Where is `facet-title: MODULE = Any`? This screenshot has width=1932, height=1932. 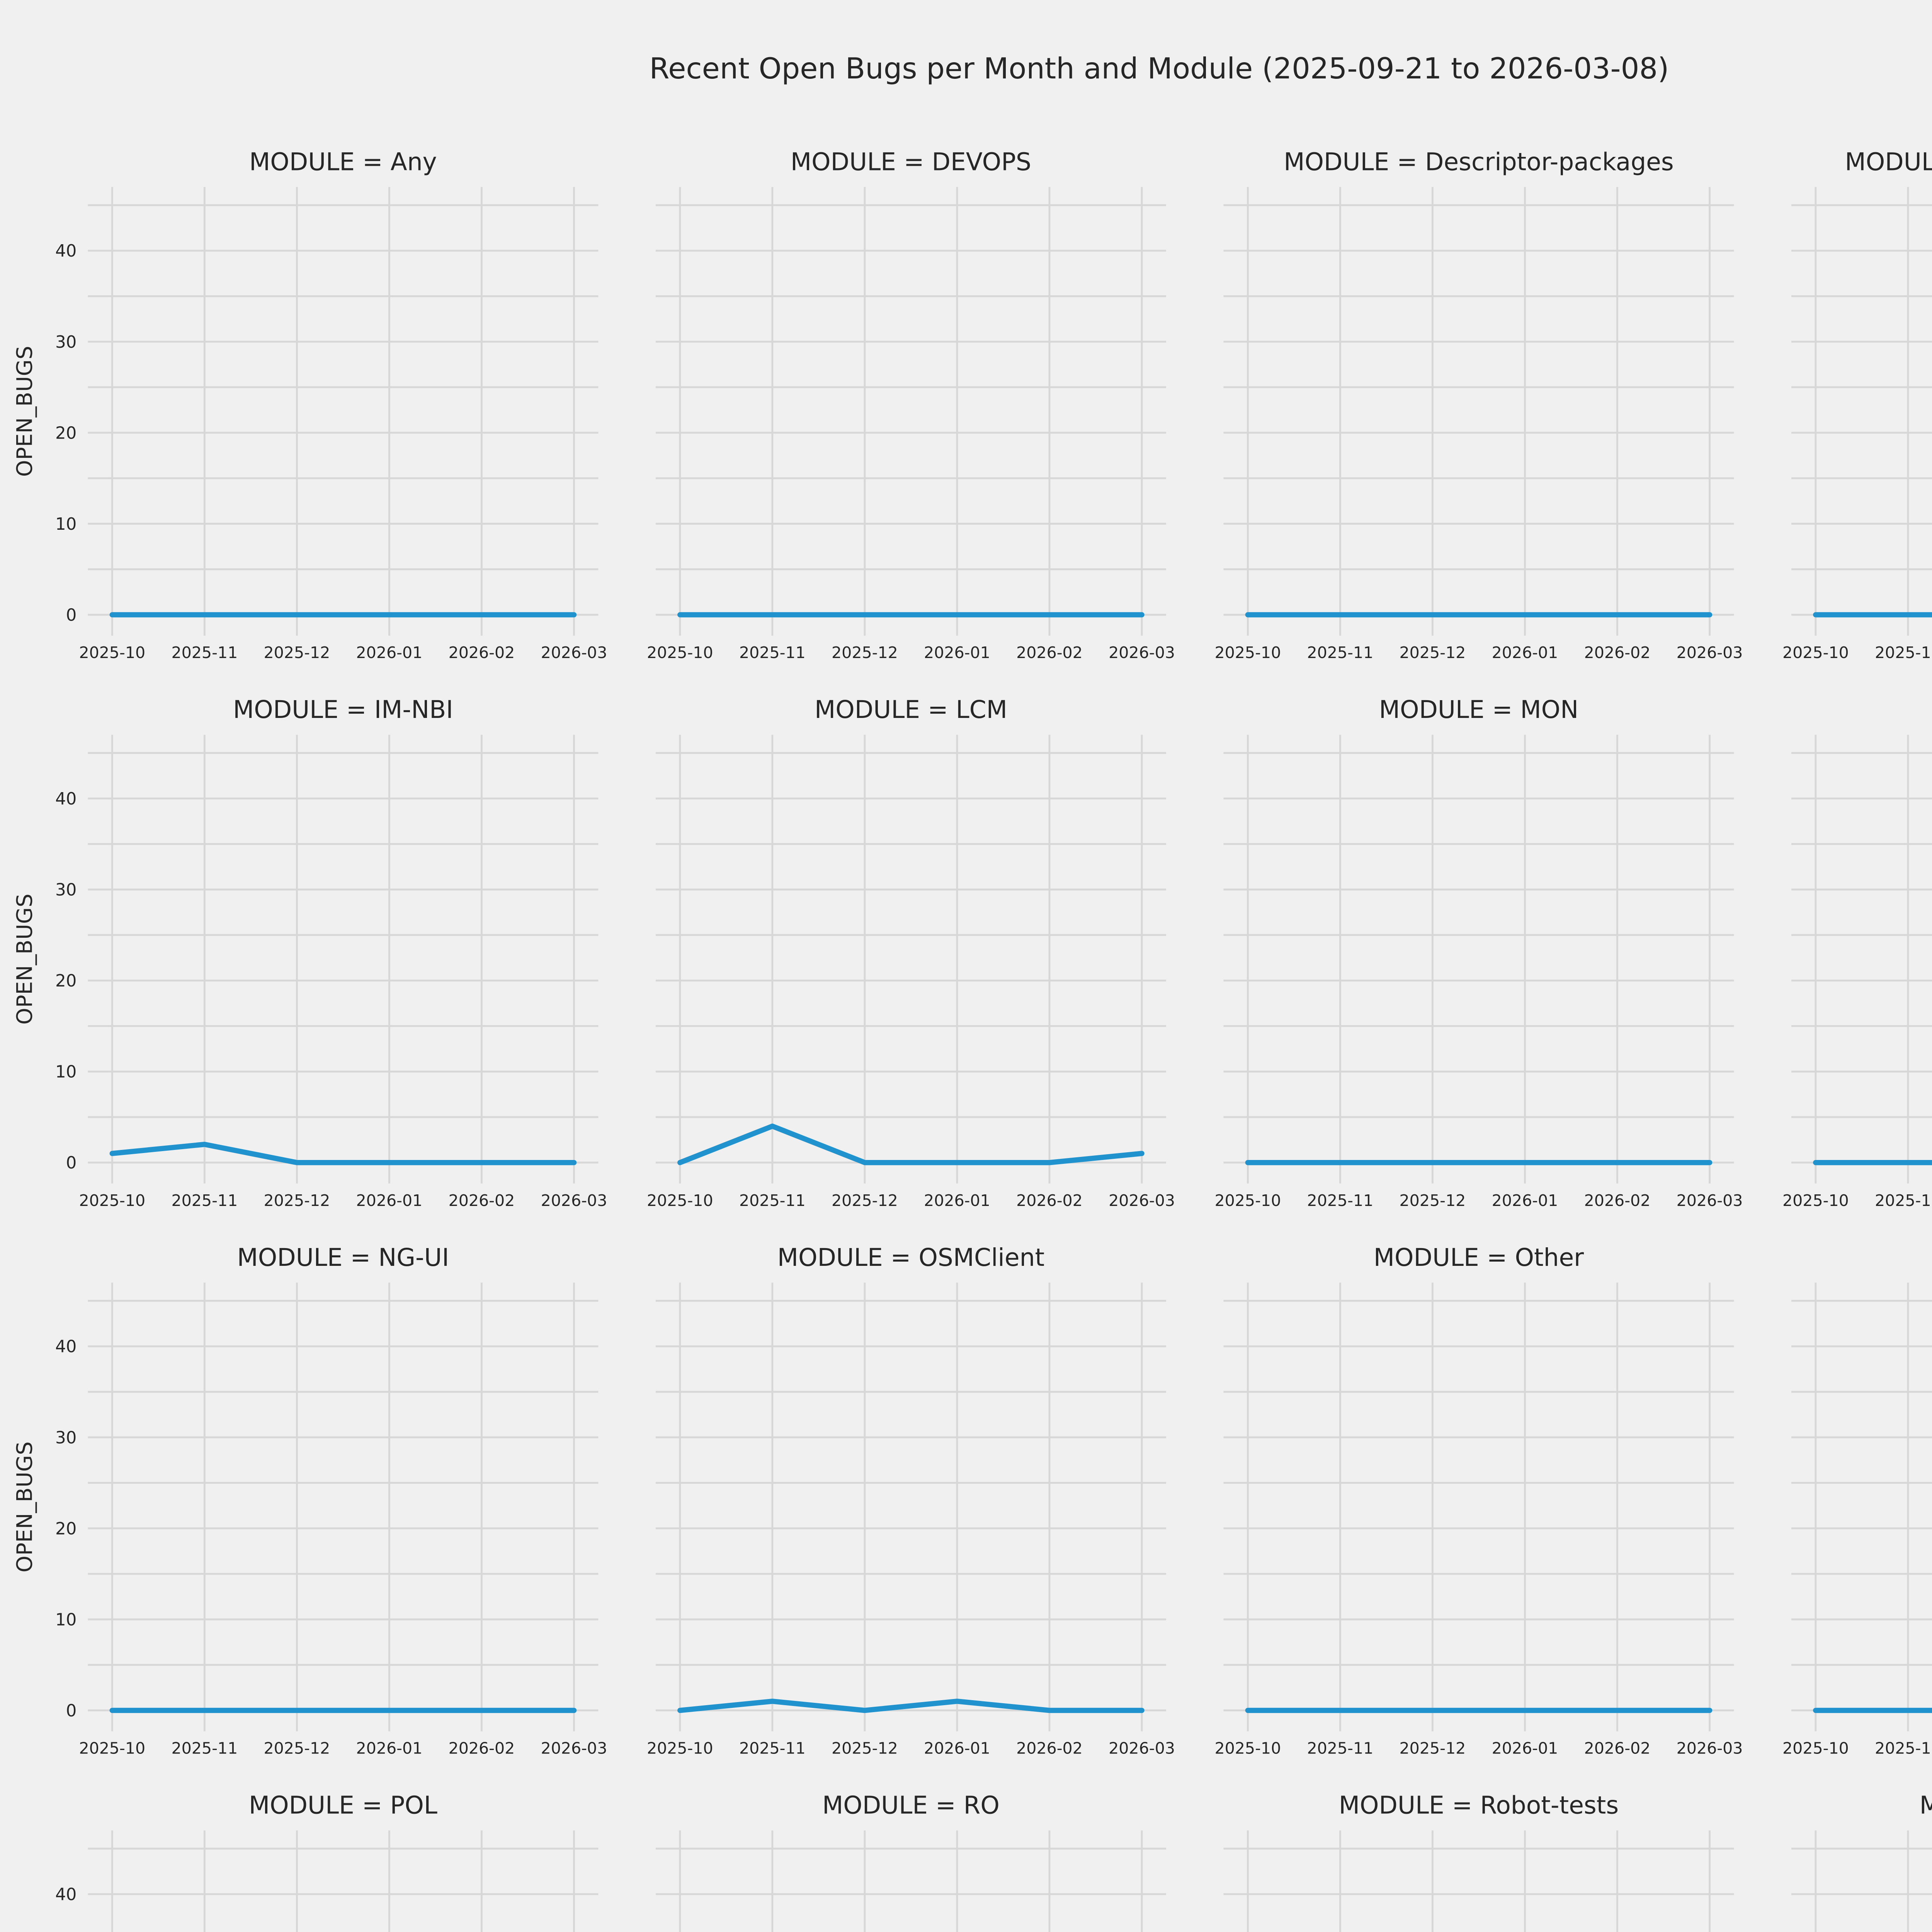
facet-title: MODULE = Any is located at coordinates (343, 162).